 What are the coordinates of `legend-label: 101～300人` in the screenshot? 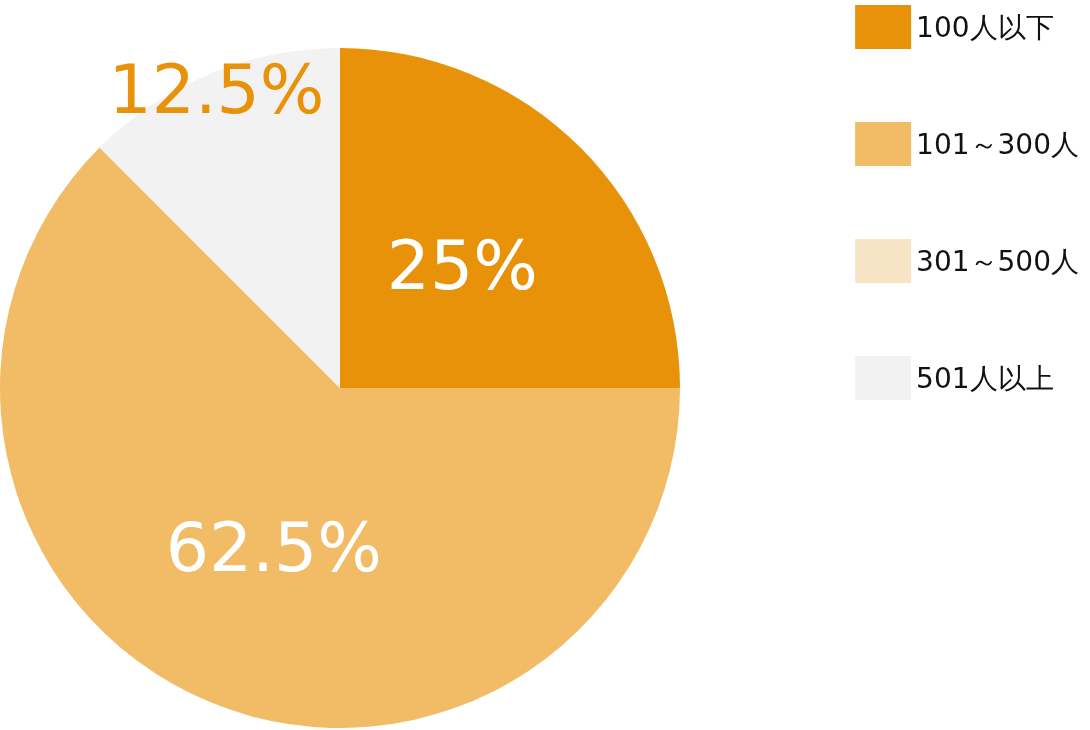 It's located at (997, 144).